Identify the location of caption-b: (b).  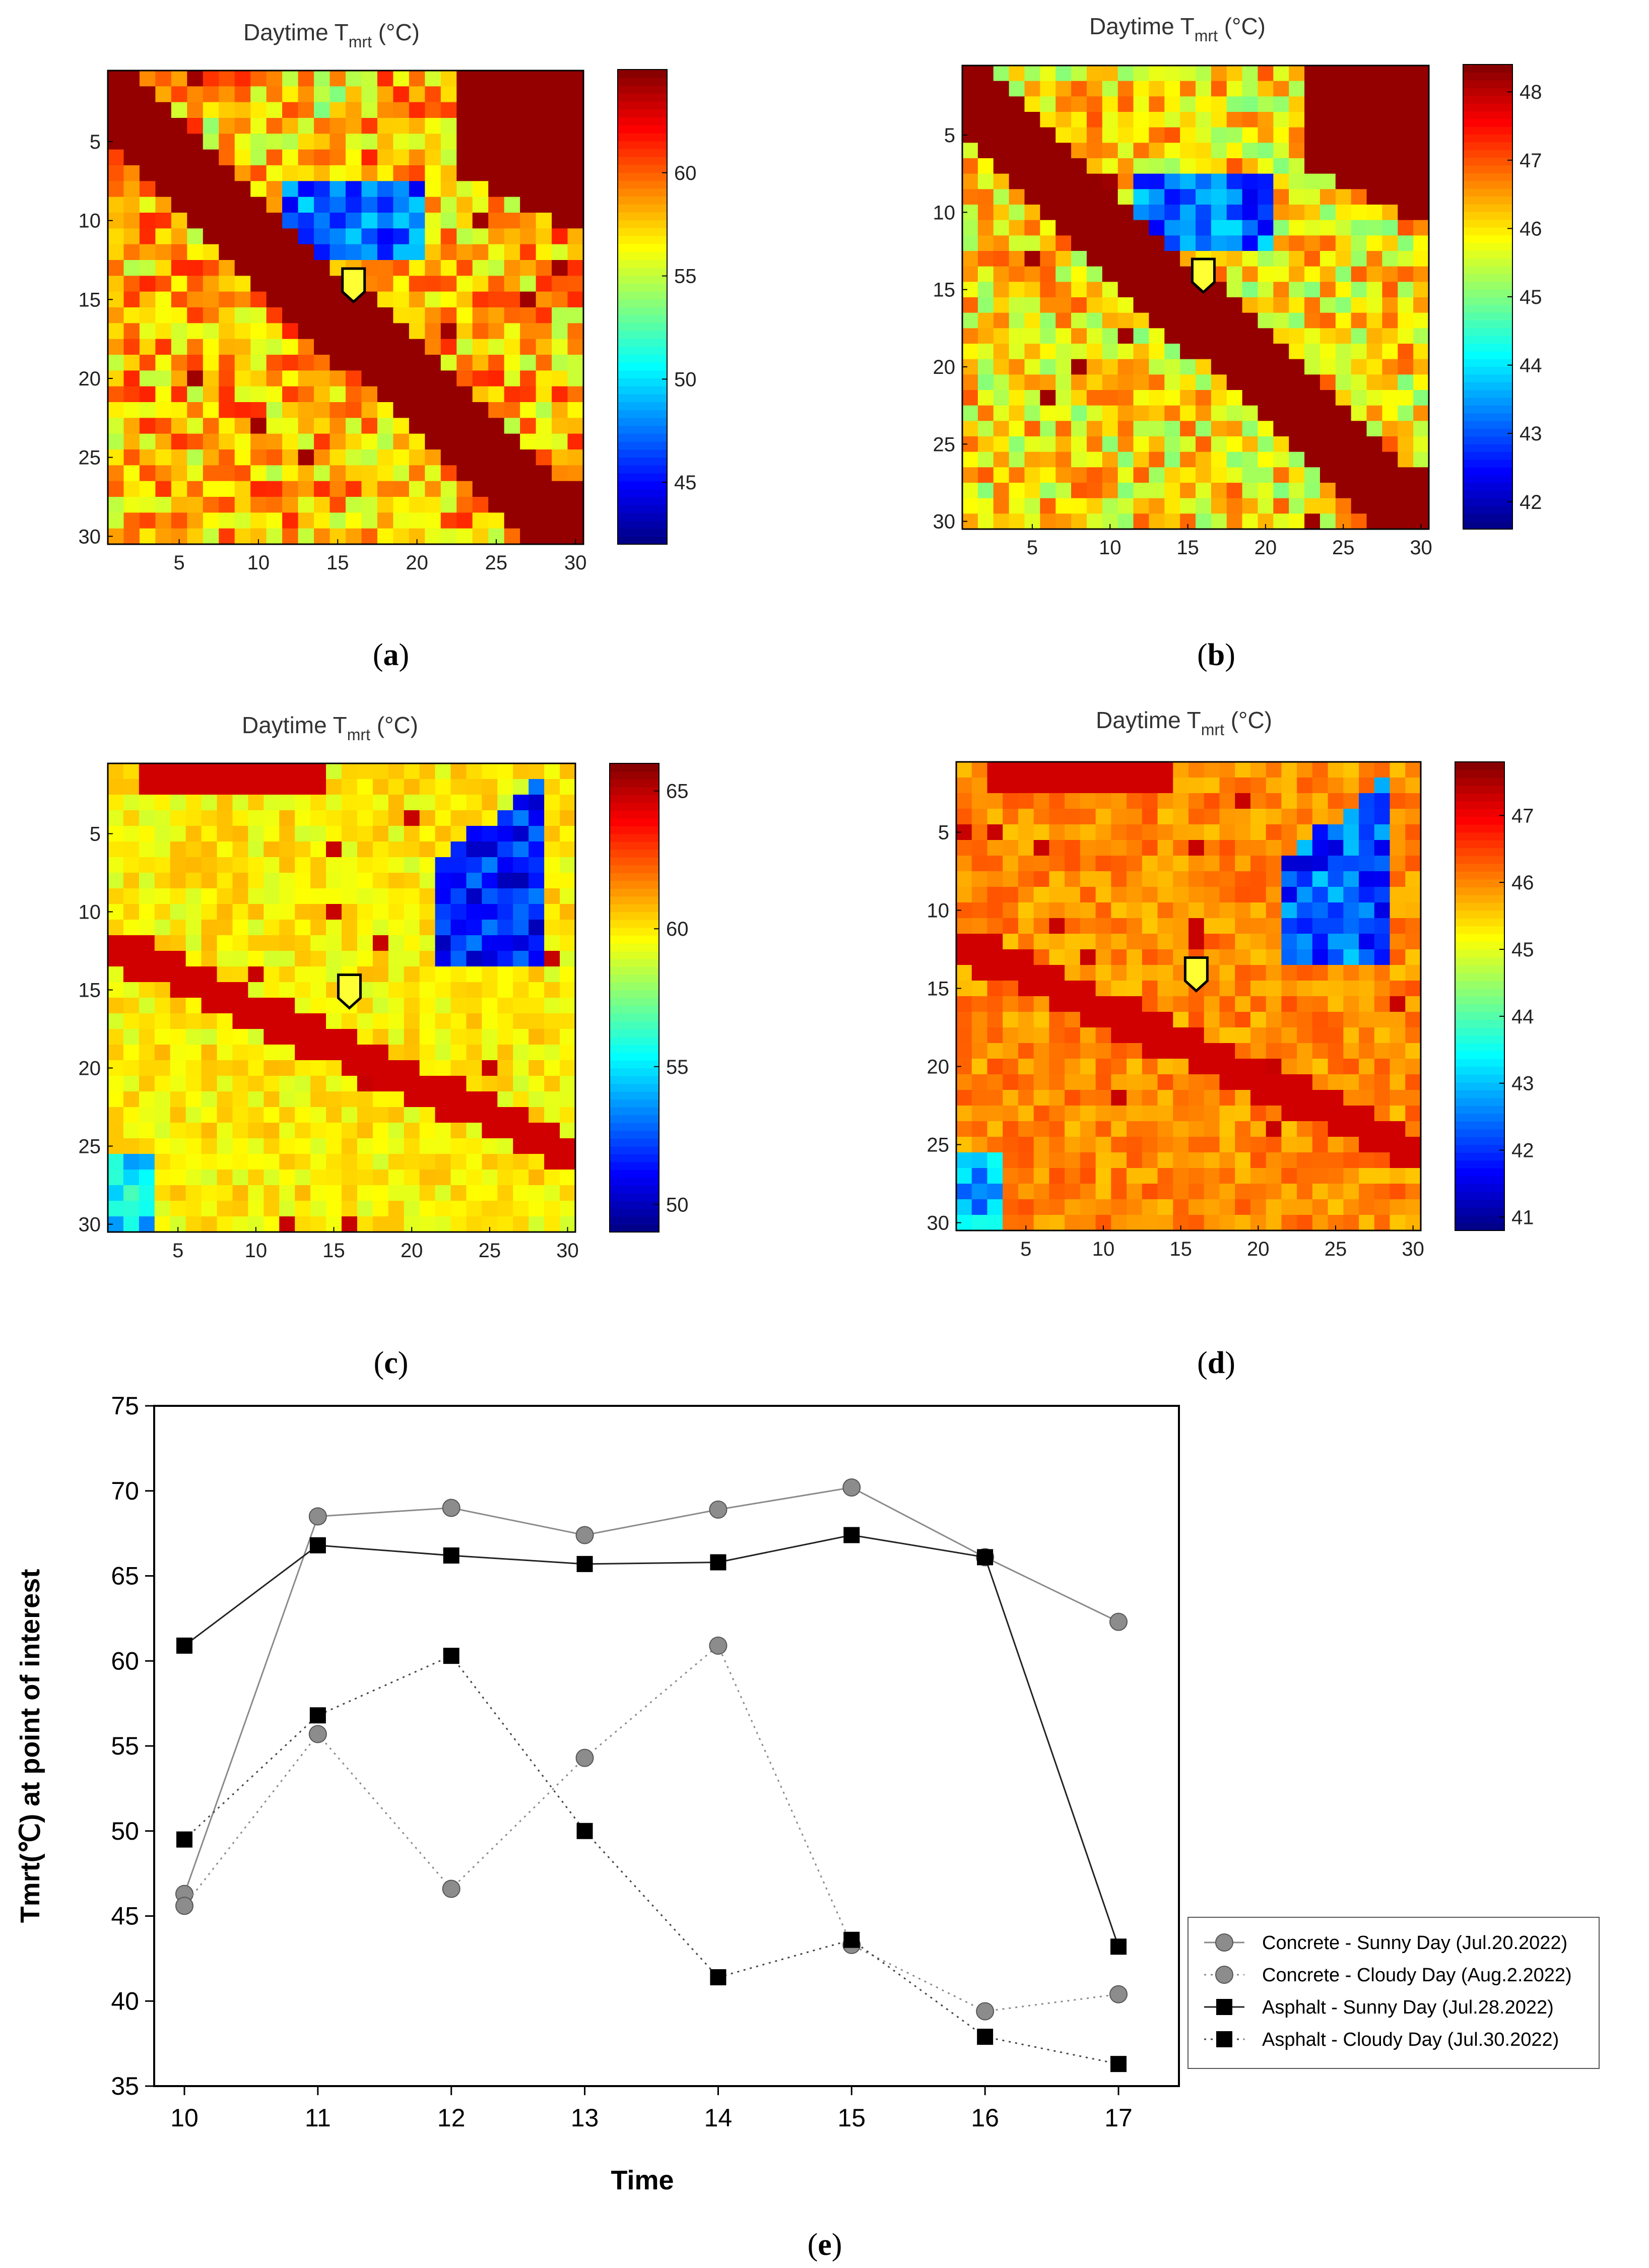
(1216, 655).